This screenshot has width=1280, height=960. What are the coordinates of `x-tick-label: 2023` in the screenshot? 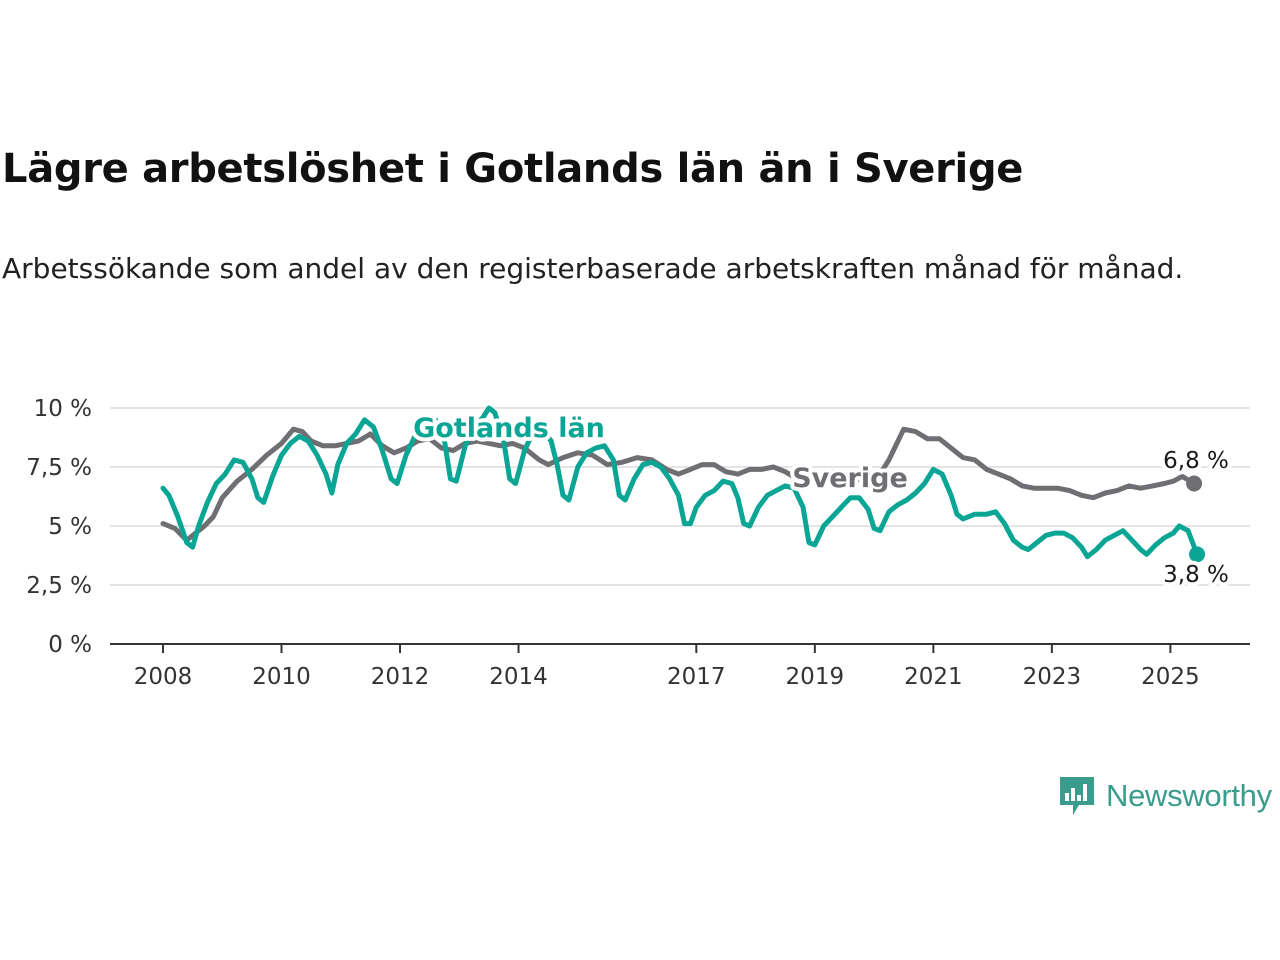 It's located at (1052, 677).